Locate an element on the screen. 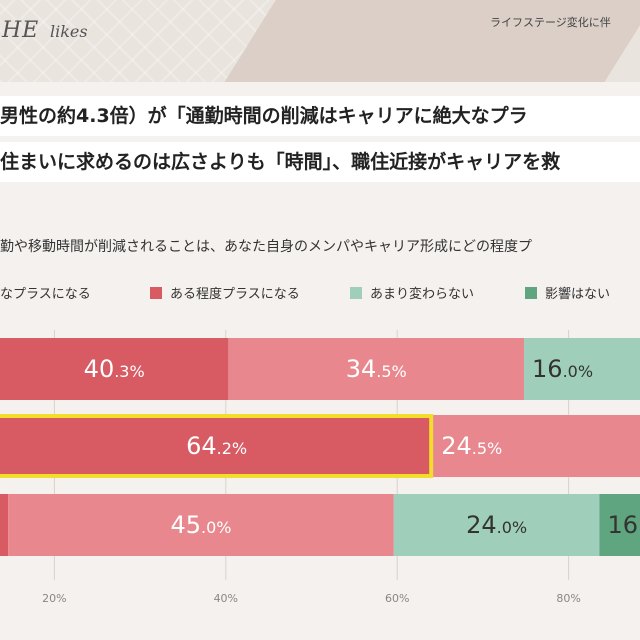 The image size is (640, 640). bar-segment-no-effect is located at coordinates (619, 525).